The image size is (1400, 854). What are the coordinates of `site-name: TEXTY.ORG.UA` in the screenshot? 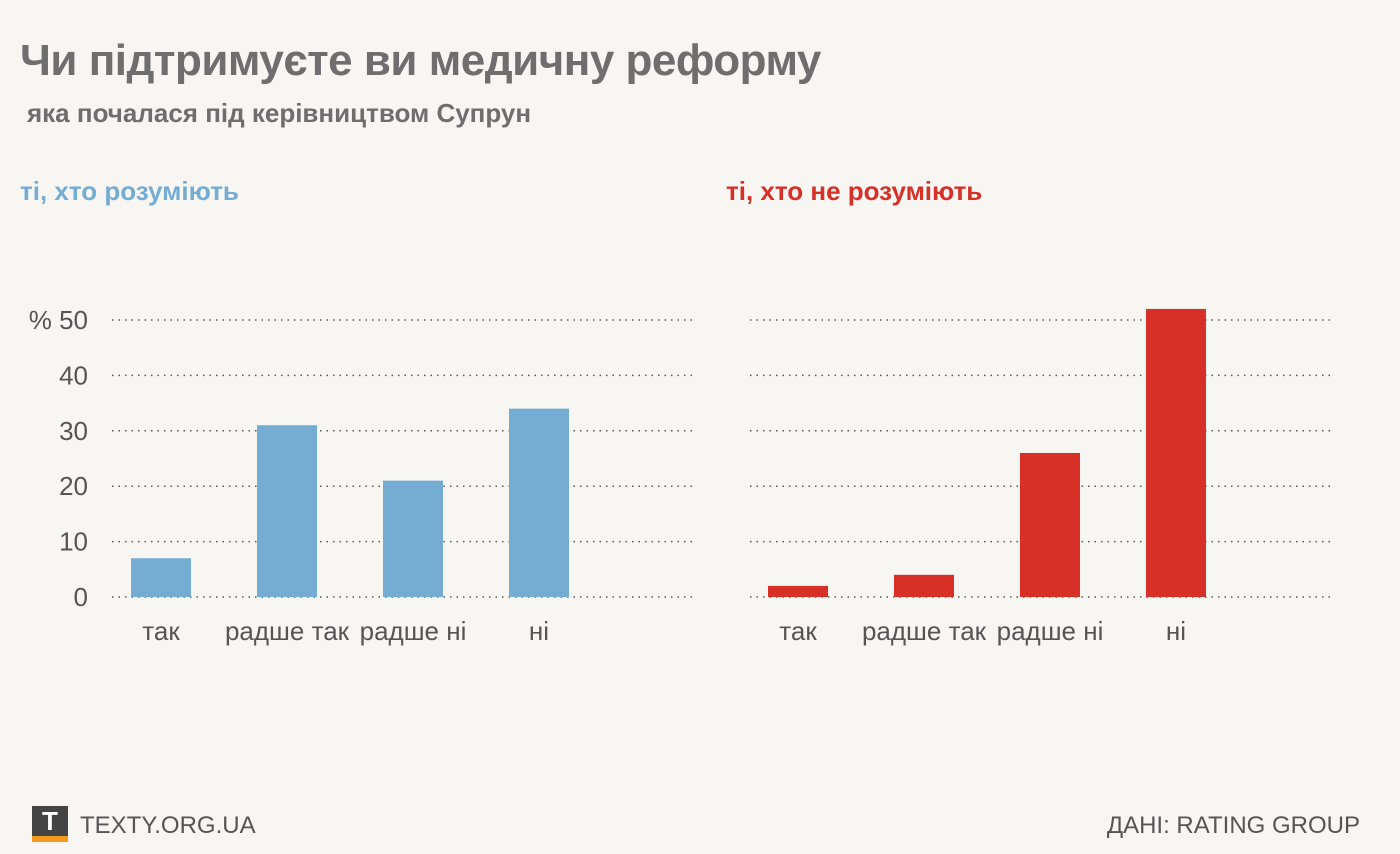 It's located at (168, 825).